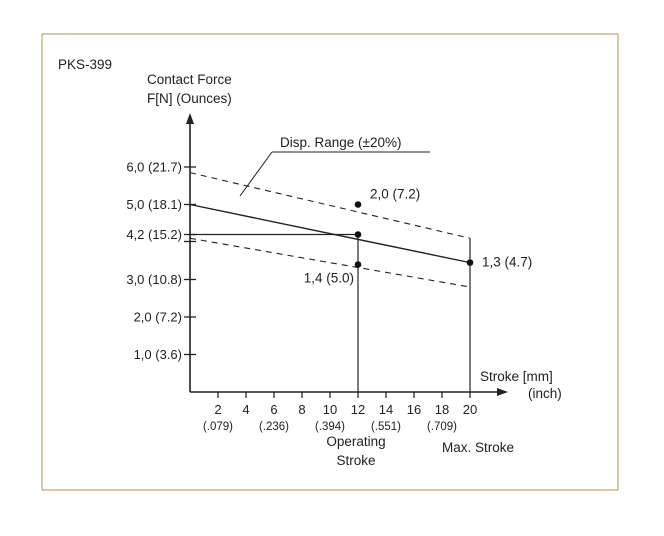 The width and height of the screenshot is (664, 536). What do you see at coordinates (154, 234) in the screenshot?
I see `y-tick-label: 4,2 (15.2)` at bounding box center [154, 234].